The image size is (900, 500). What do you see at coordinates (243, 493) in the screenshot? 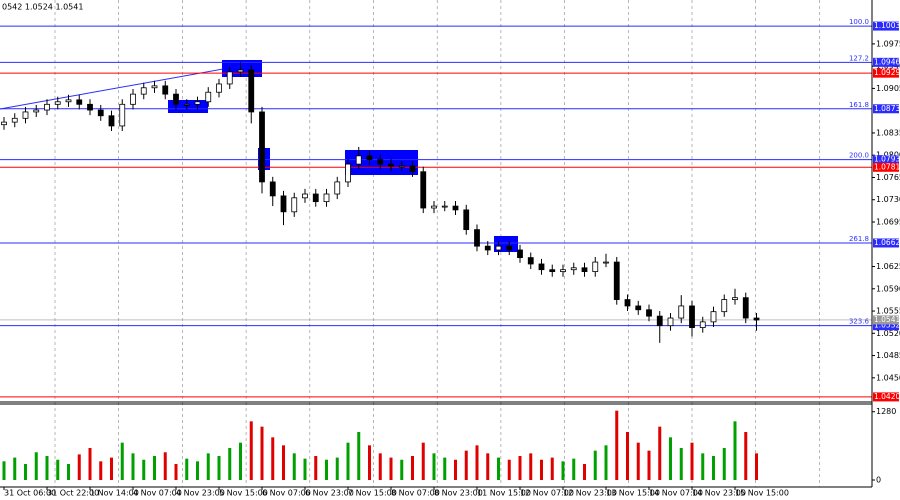
I see `x-tick-label: 5 Nov 15:00` at bounding box center [243, 493].